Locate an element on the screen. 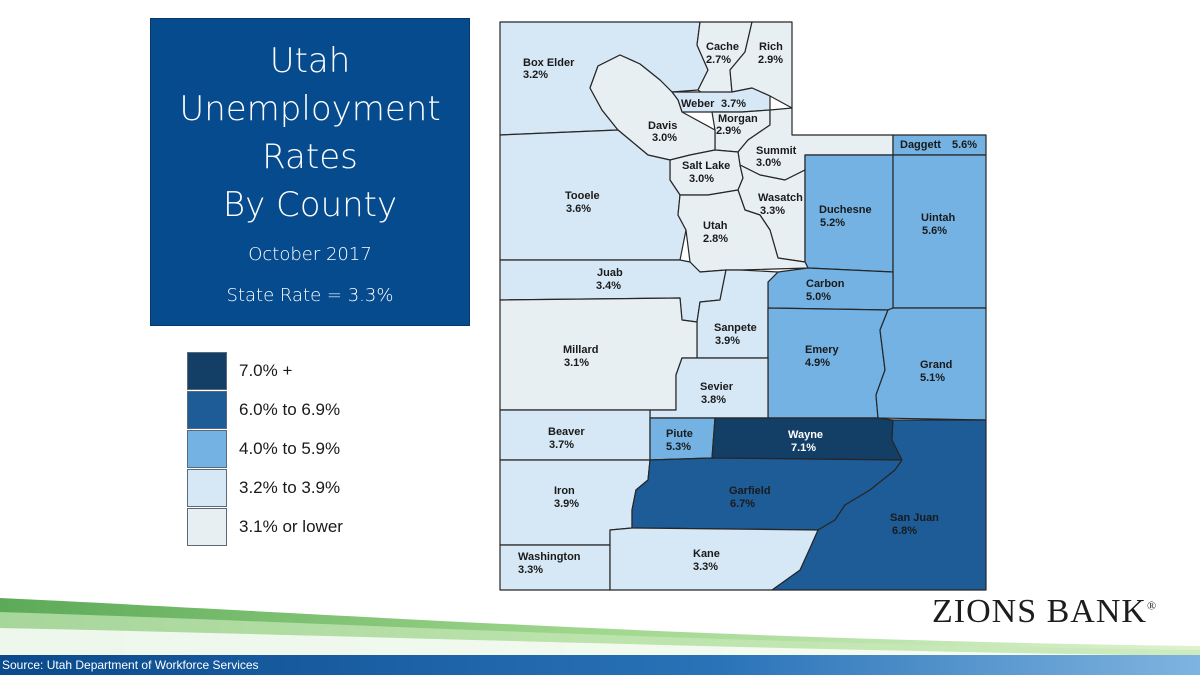  county-rate-san-juan: 6.8% is located at coordinates (904, 531).